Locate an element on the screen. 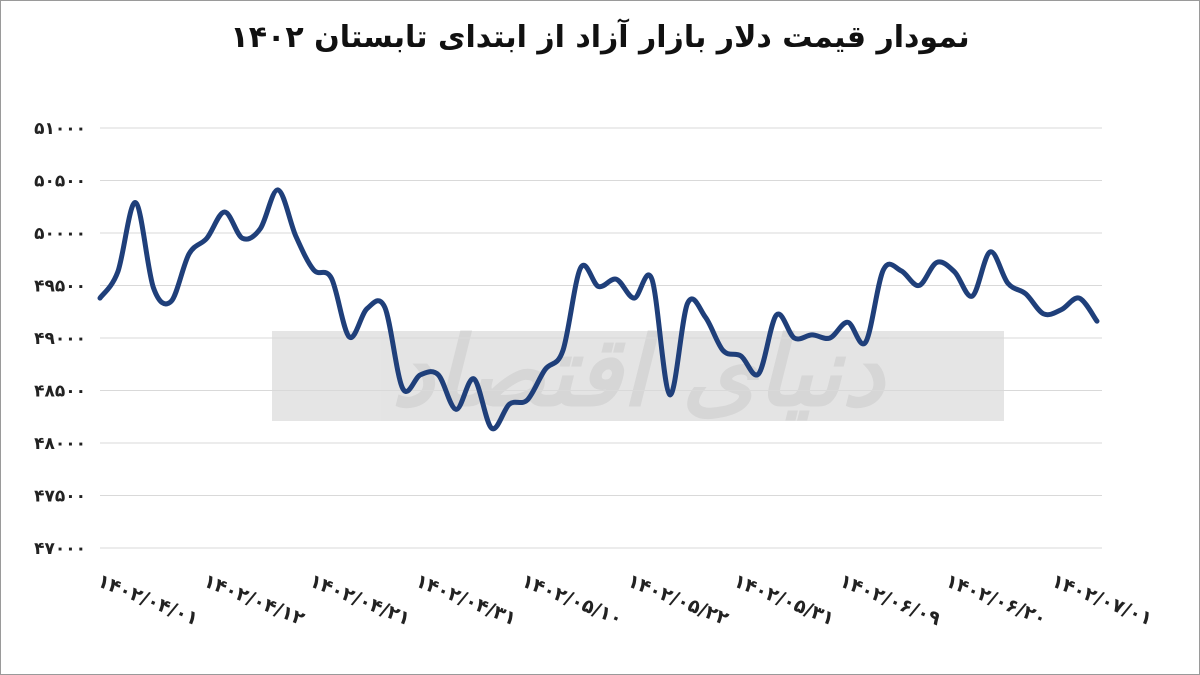 This screenshot has width=1200, height=675. x-tick-label: ۱۴۰۲/۰۶/۲۰ is located at coordinates (995, 600).